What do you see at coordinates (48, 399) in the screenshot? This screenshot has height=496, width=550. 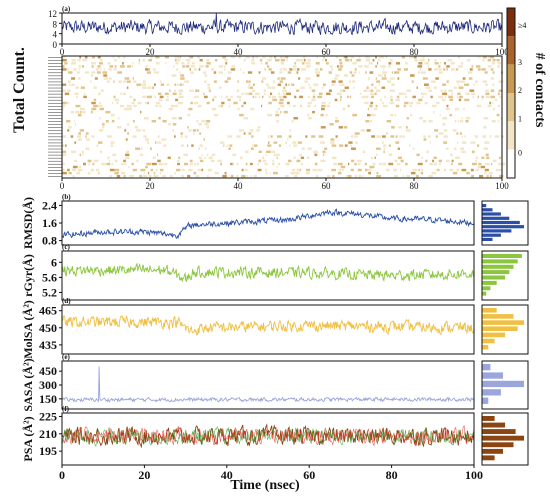 I see `y-tick-label: 150` at bounding box center [48, 399].